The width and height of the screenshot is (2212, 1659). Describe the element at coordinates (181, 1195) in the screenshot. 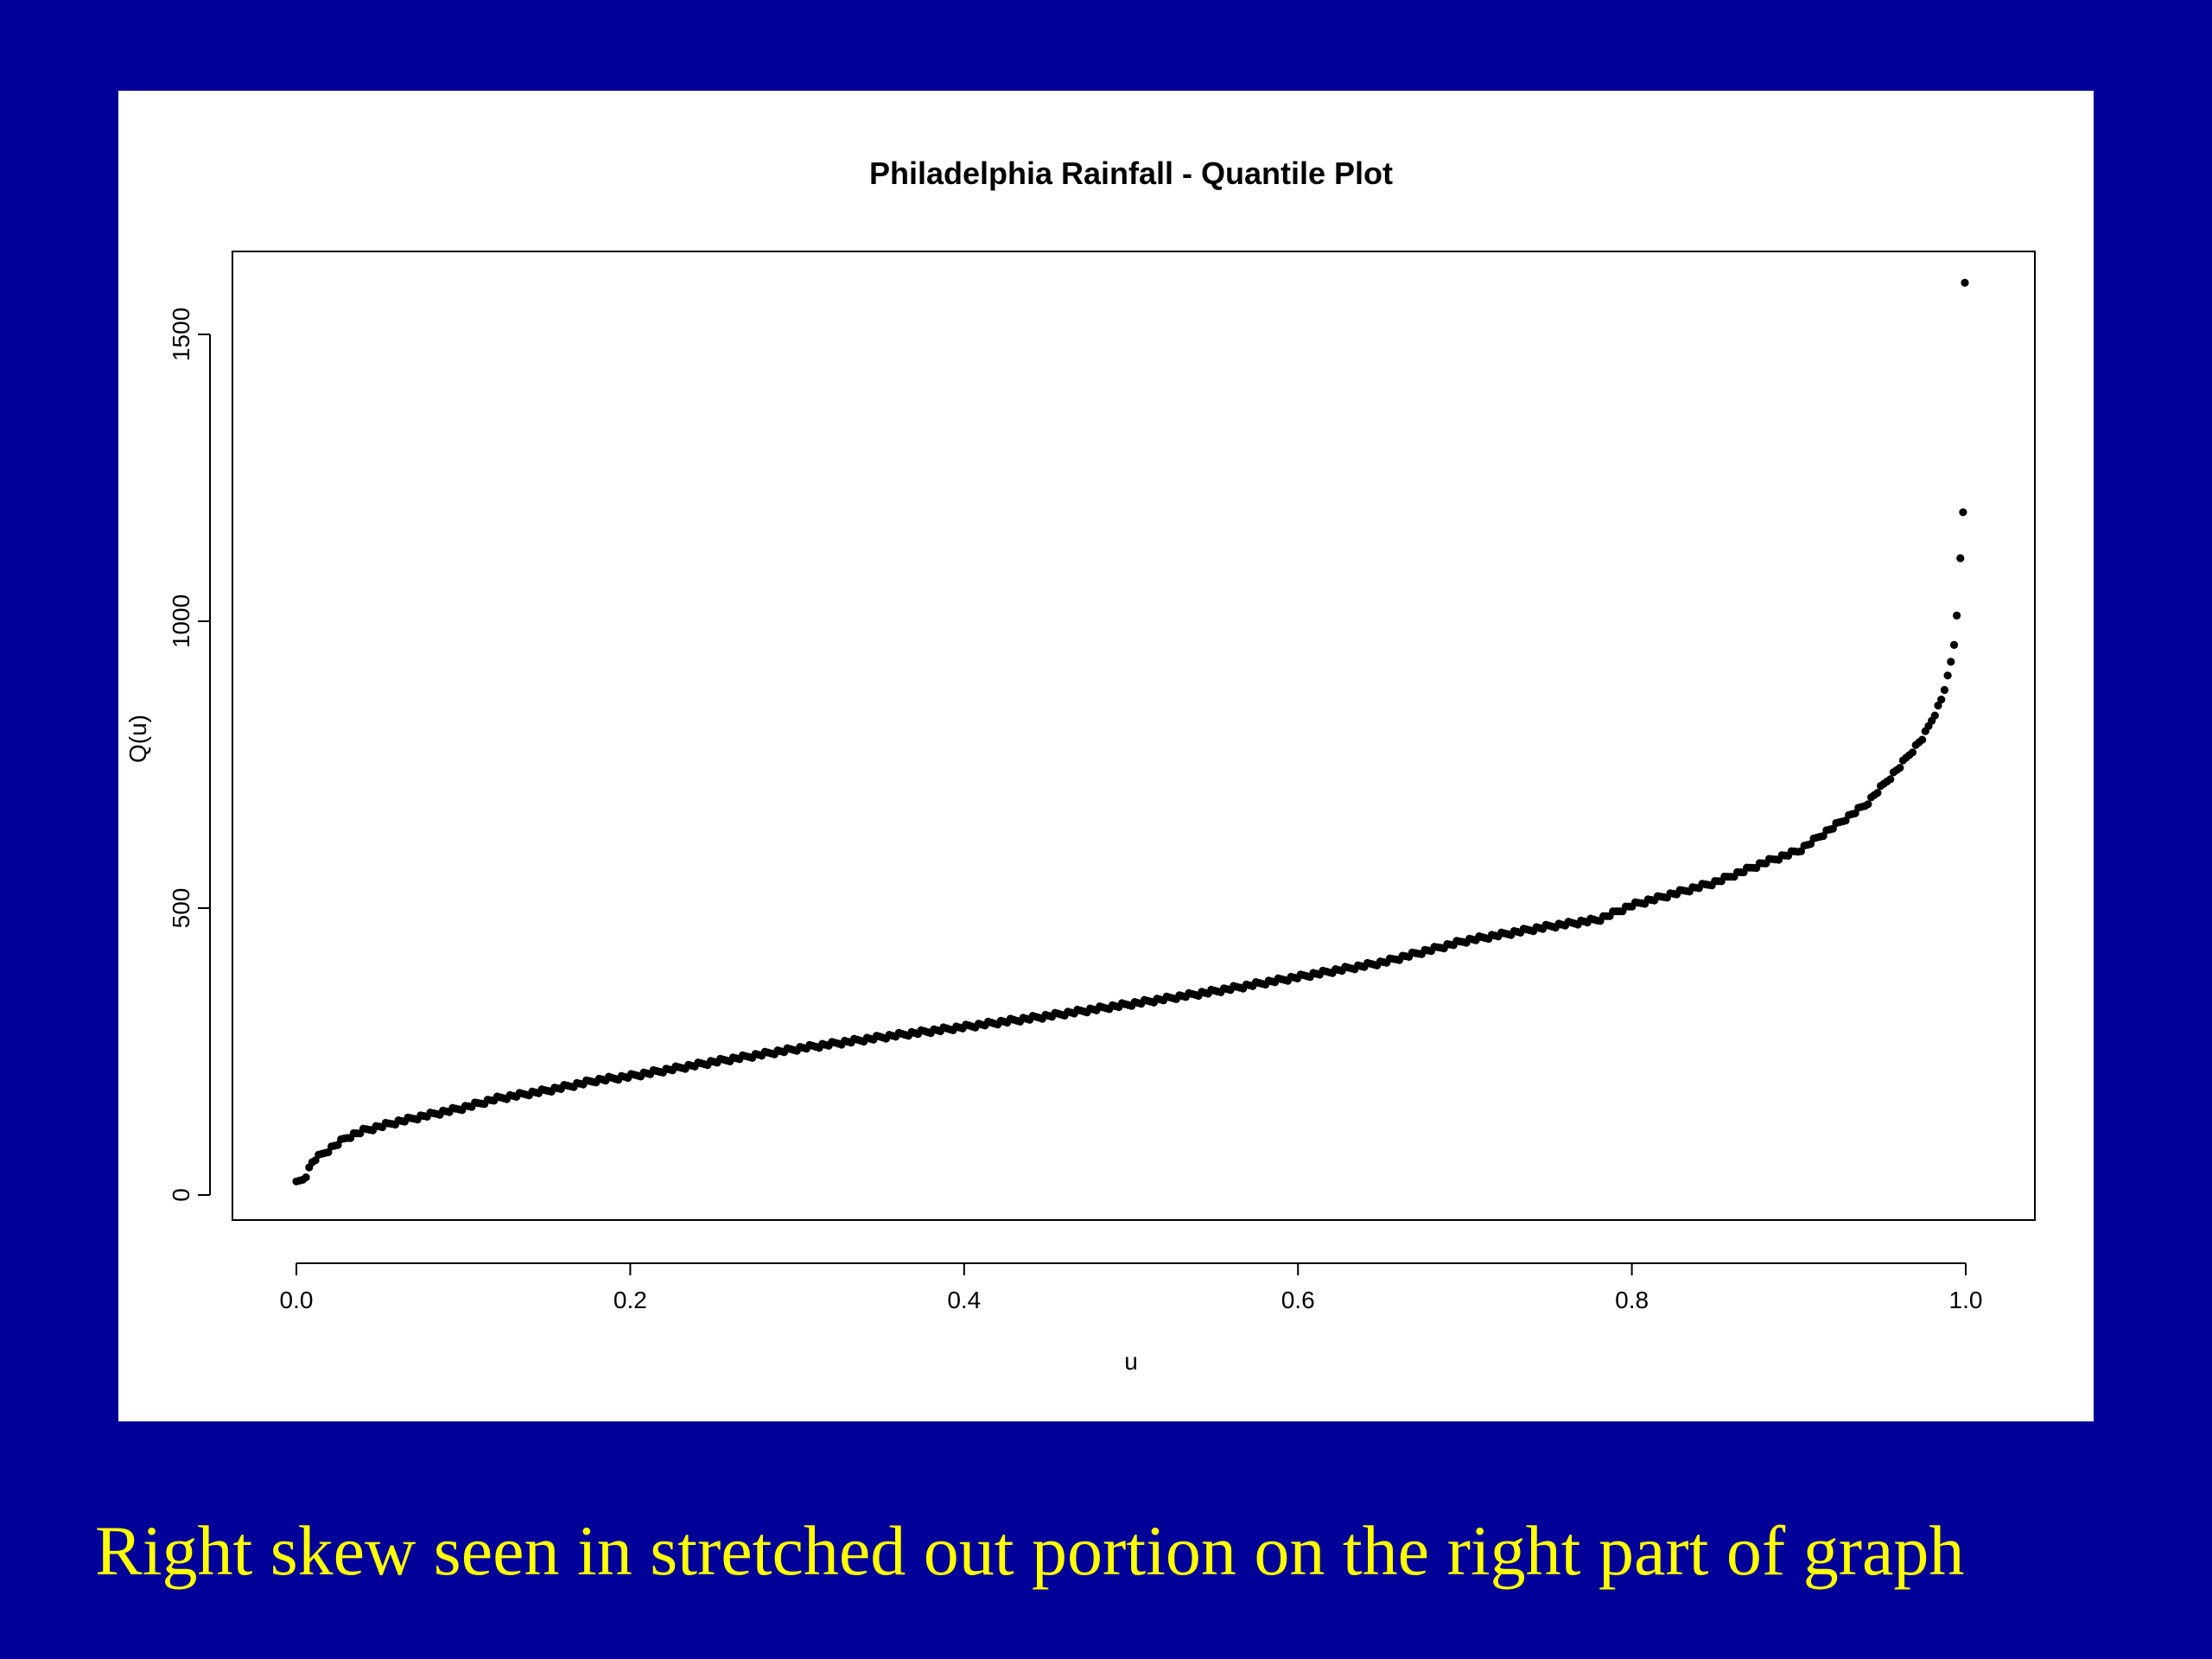

I see `y-tick-label: 0` at that location.